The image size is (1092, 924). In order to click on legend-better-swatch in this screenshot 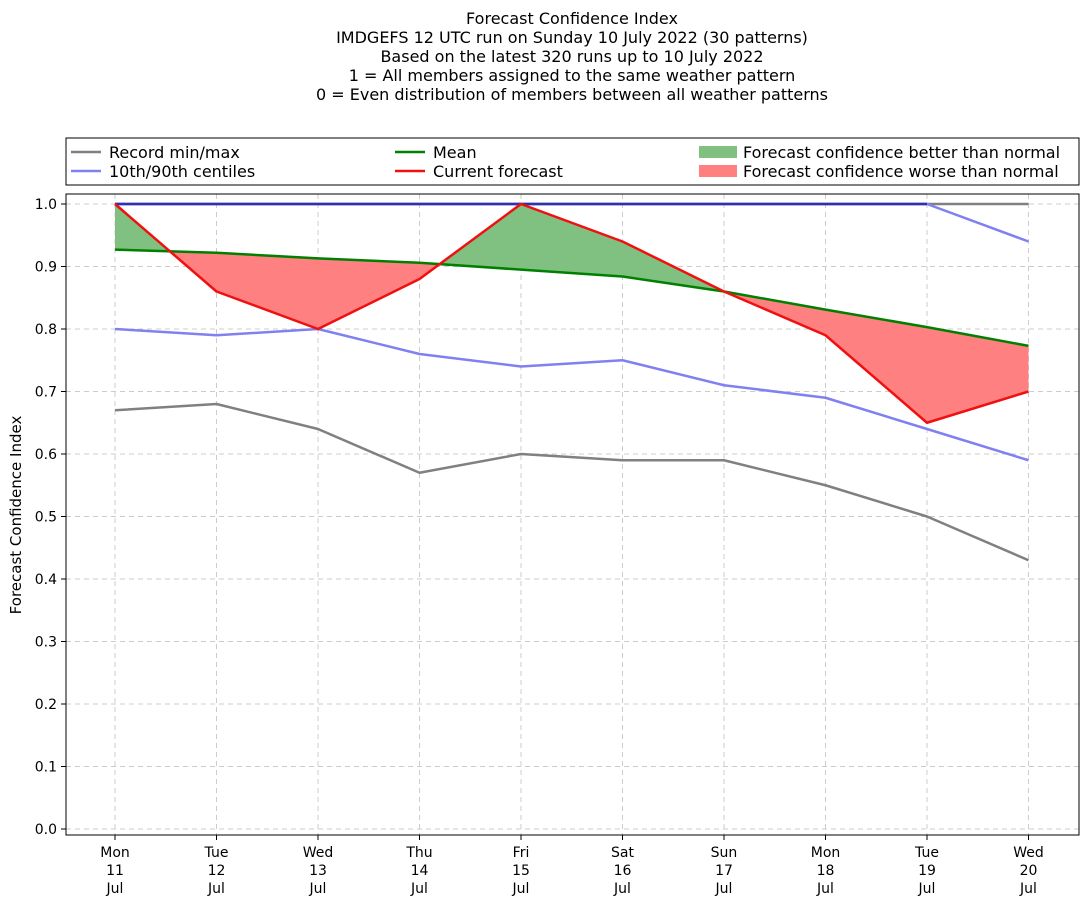, I will do `click(718, 152)`.